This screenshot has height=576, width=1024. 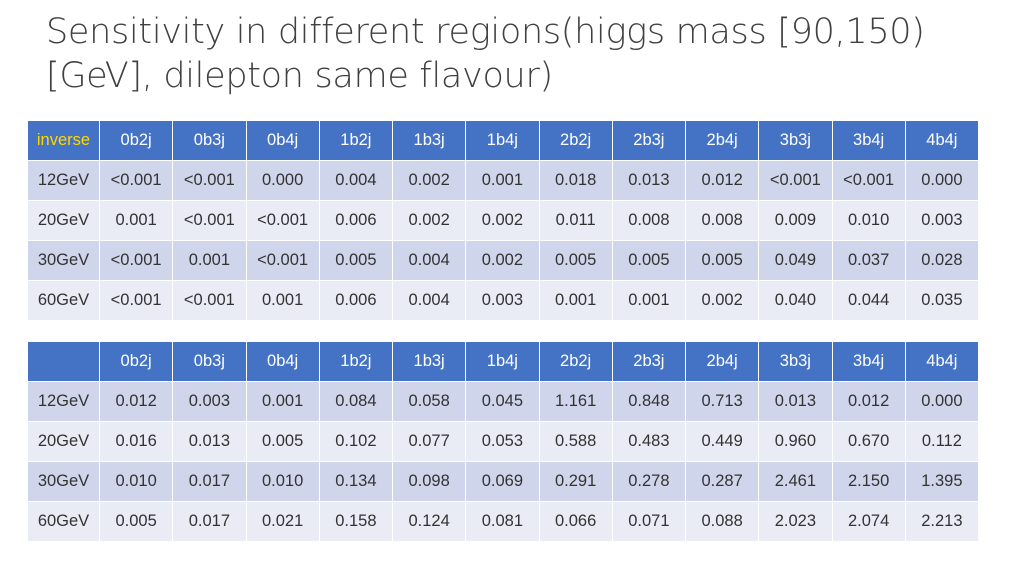 What do you see at coordinates (282, 140) in the screenshot?
I see `column-header: 0b4j` at bounding box center [282, 140].